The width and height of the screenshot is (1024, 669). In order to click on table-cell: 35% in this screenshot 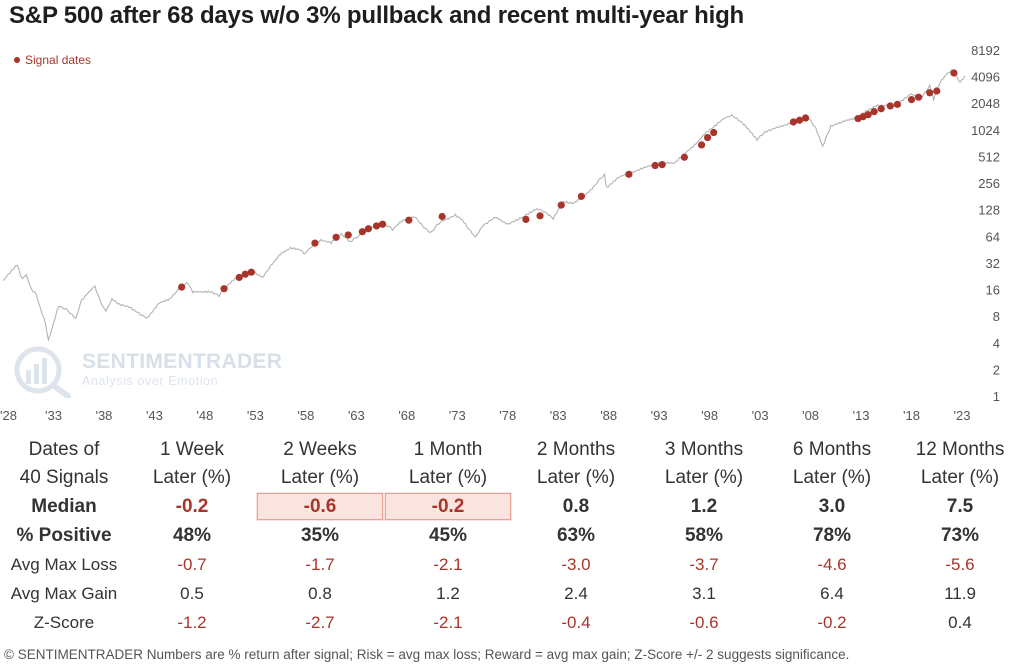, I will do `click(320, 535)`.